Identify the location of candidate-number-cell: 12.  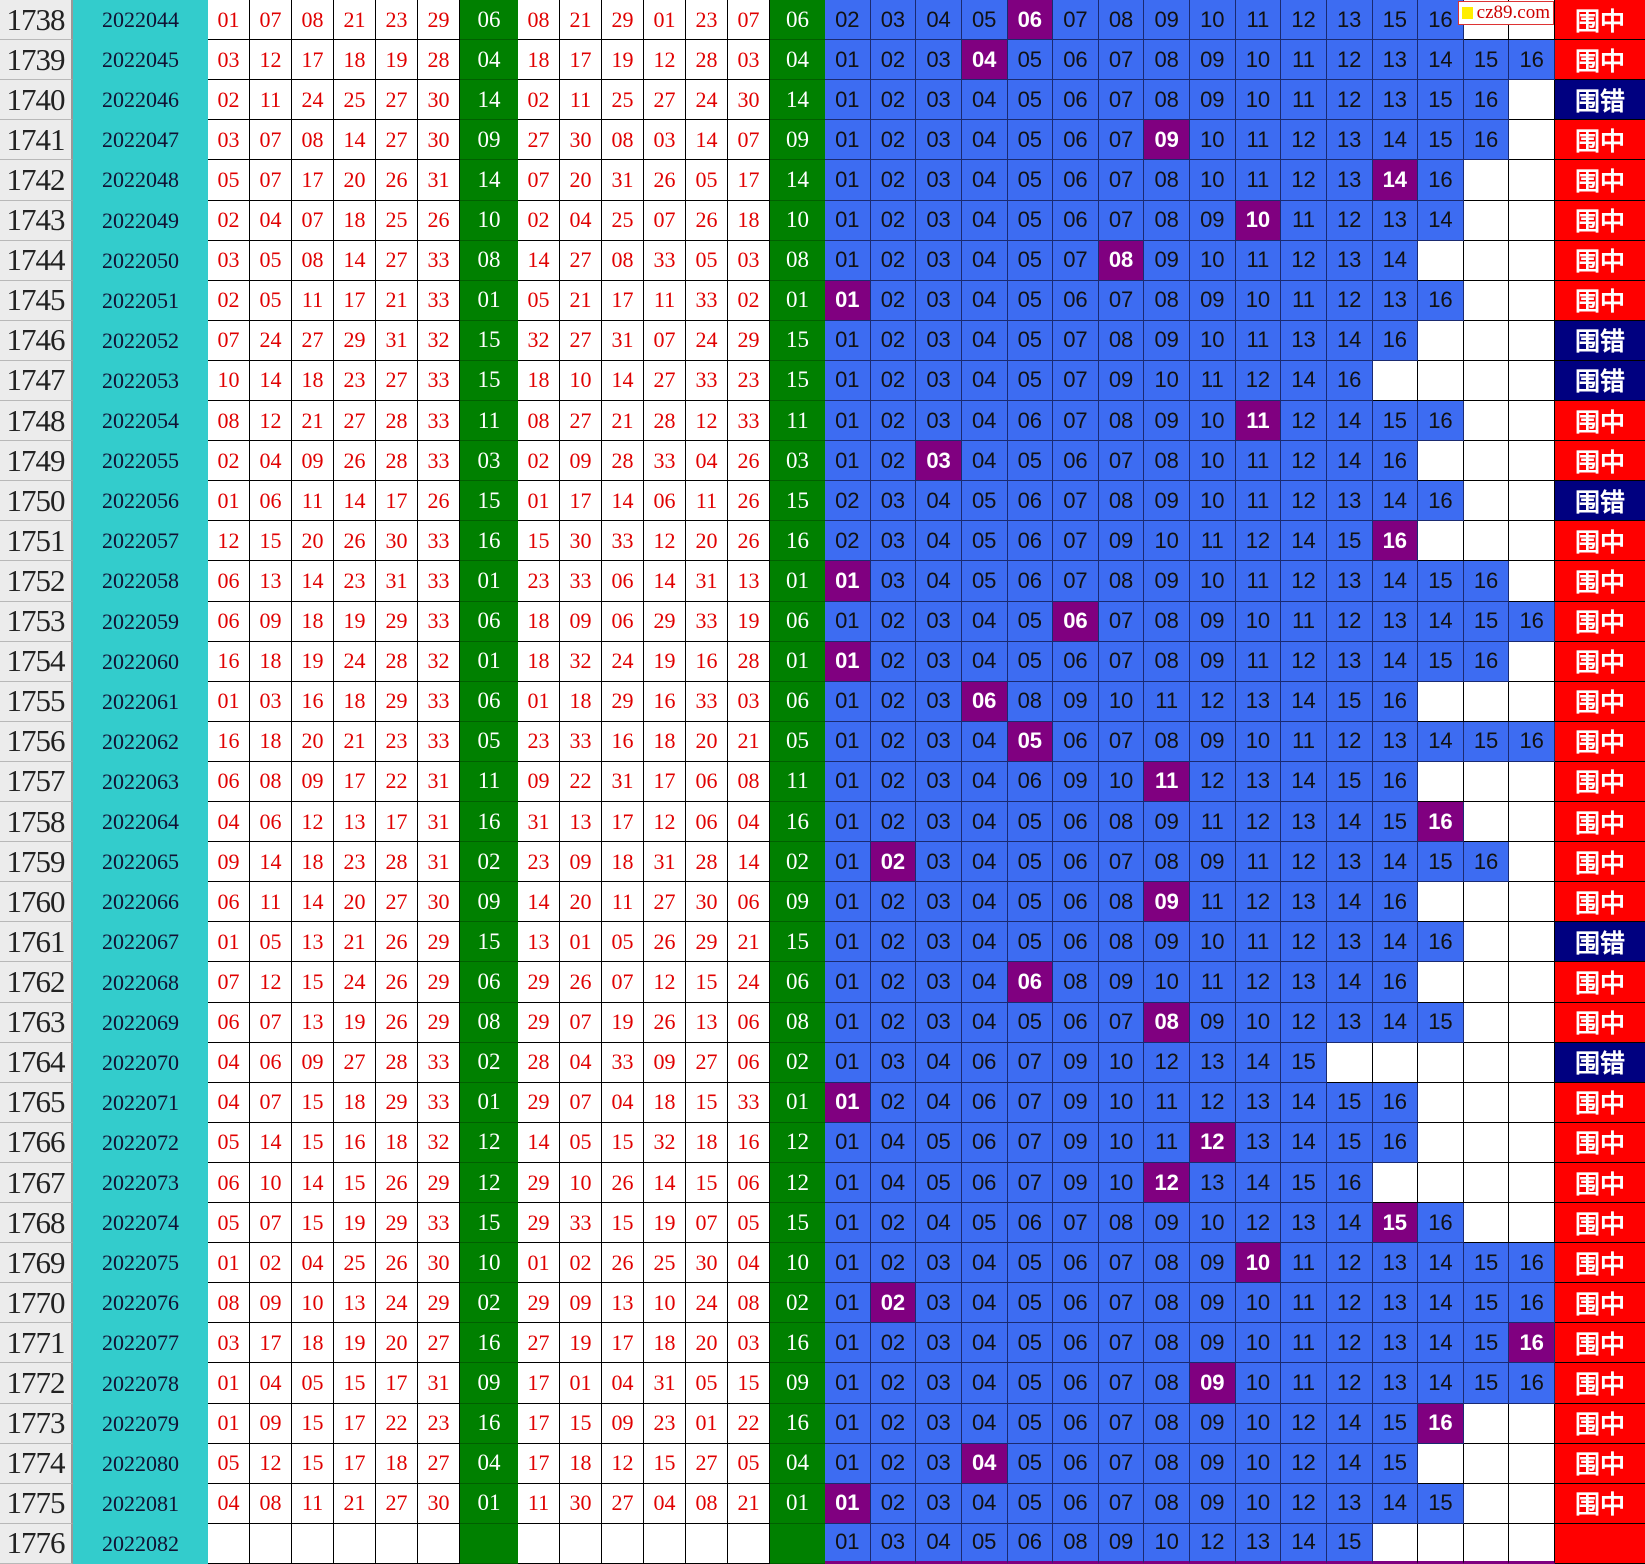
(1304, 1022).